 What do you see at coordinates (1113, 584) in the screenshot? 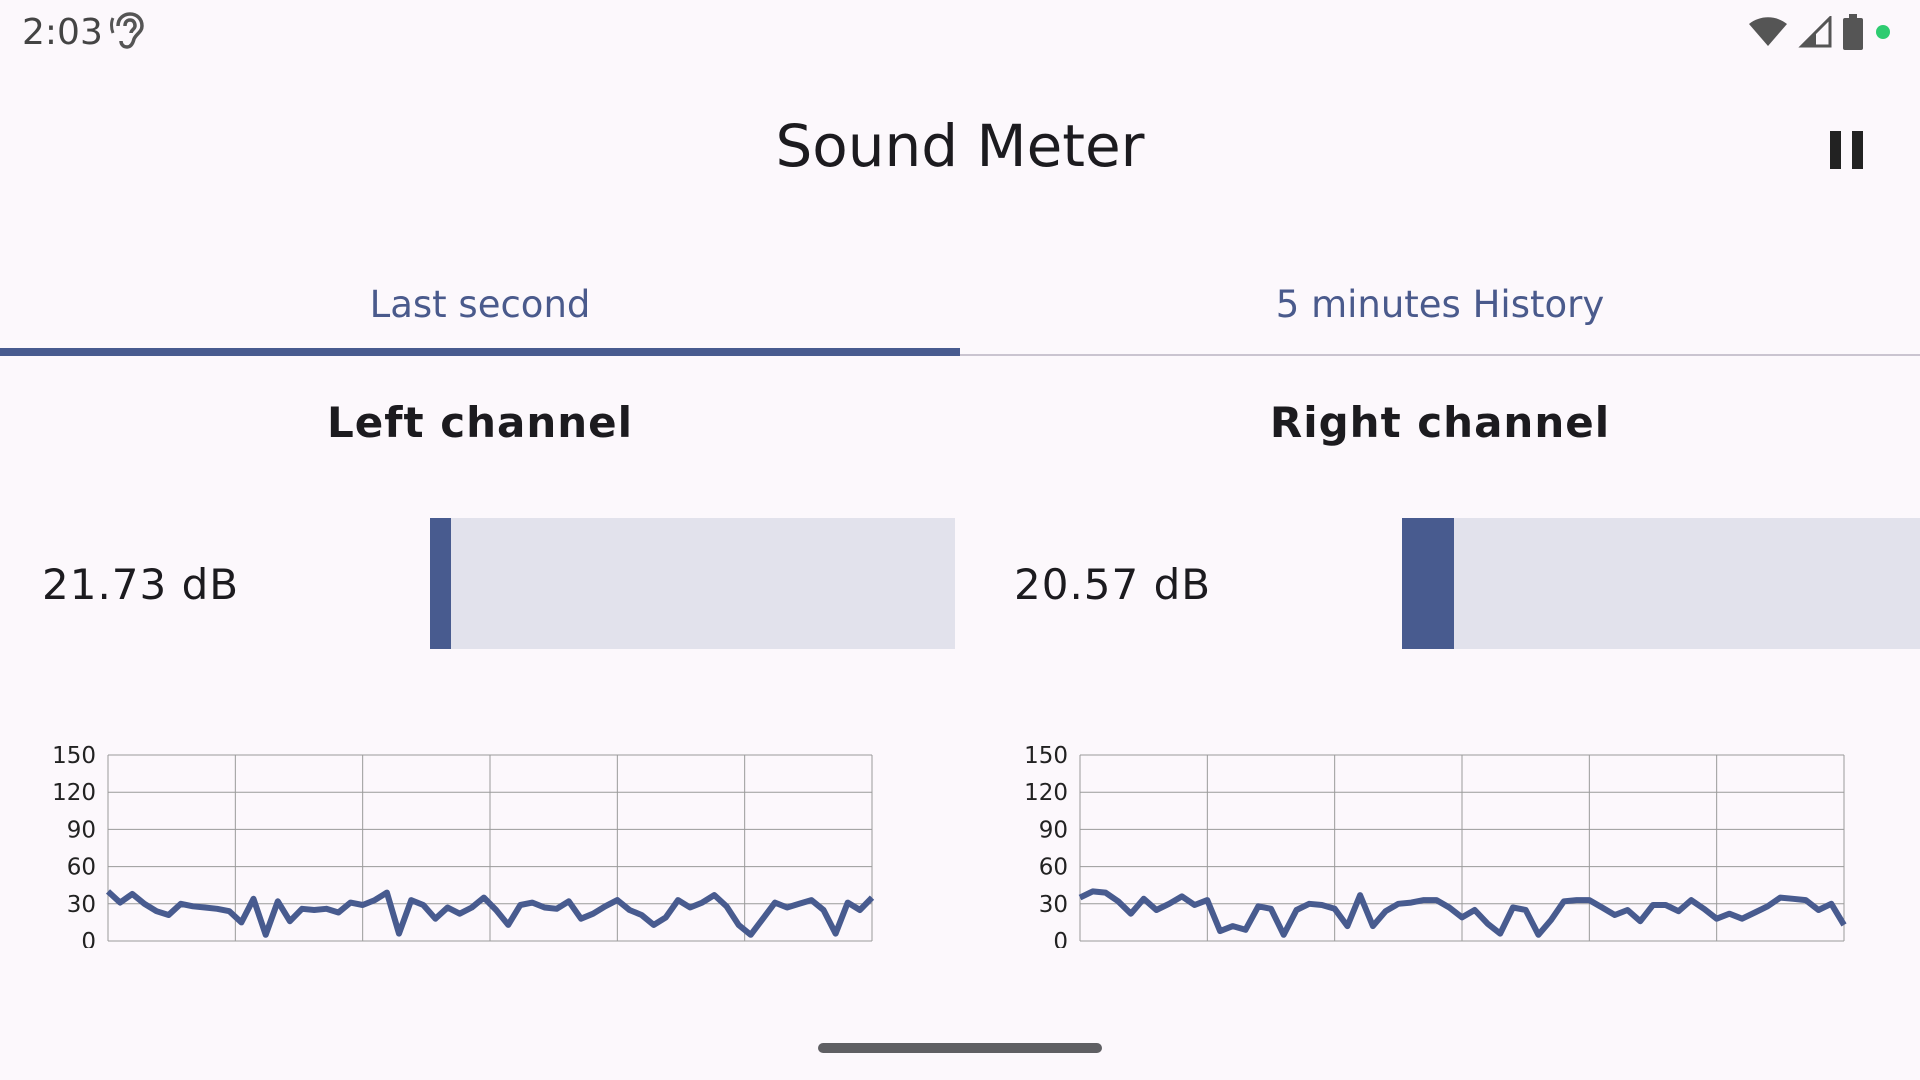
I see `right-channel-db-value: 20.57 dB` at bounding box center [1113, 584].